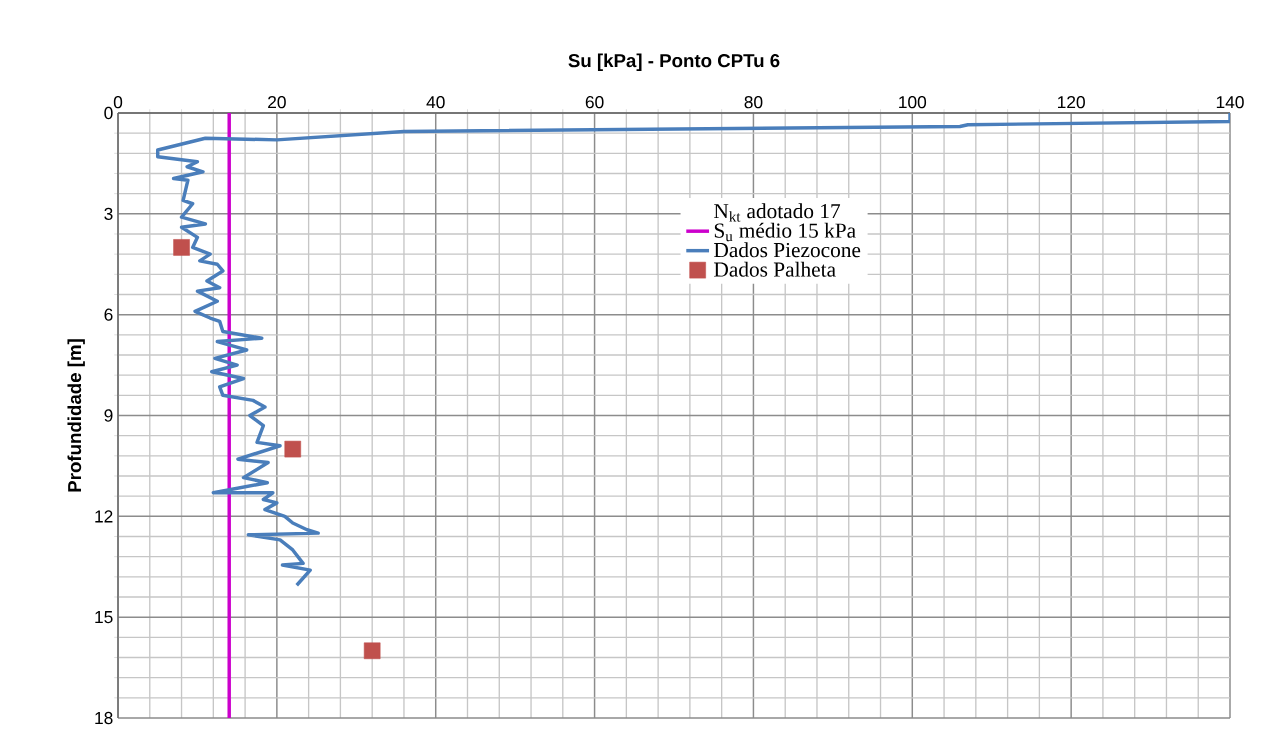 Image resolution: width=1270 pixels, height=741 pixels. What do you see at coordinates (1230, 102) in the screenshot?
I see `x-tick-label: 140` at bounding box center [1230, 102].